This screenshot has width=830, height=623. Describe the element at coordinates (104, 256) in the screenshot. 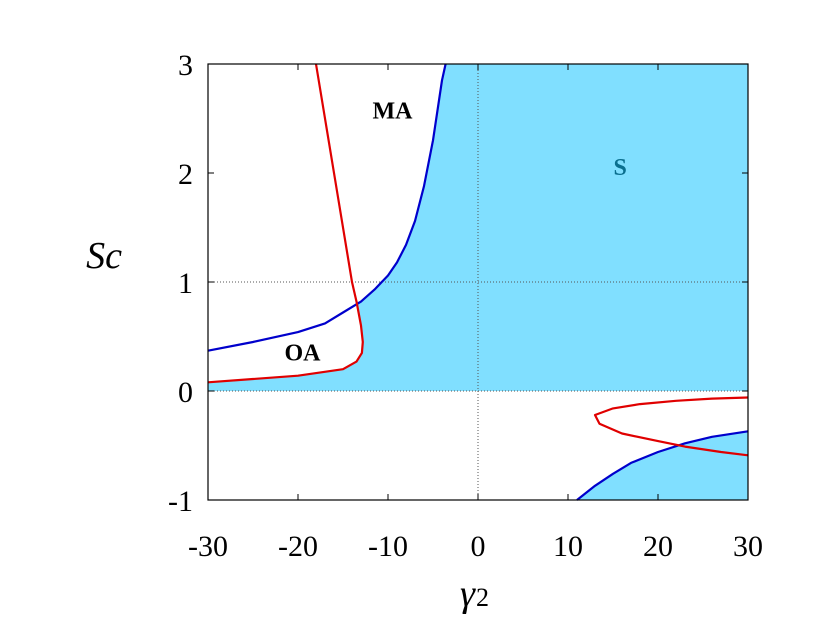

I see `y-axis-label: Sc` at that location.